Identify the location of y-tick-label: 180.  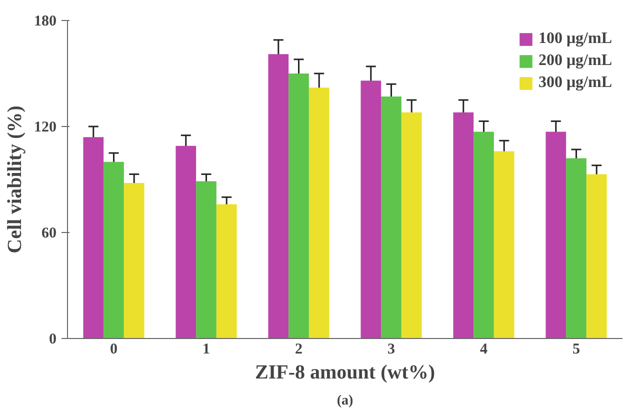
(45, 22).